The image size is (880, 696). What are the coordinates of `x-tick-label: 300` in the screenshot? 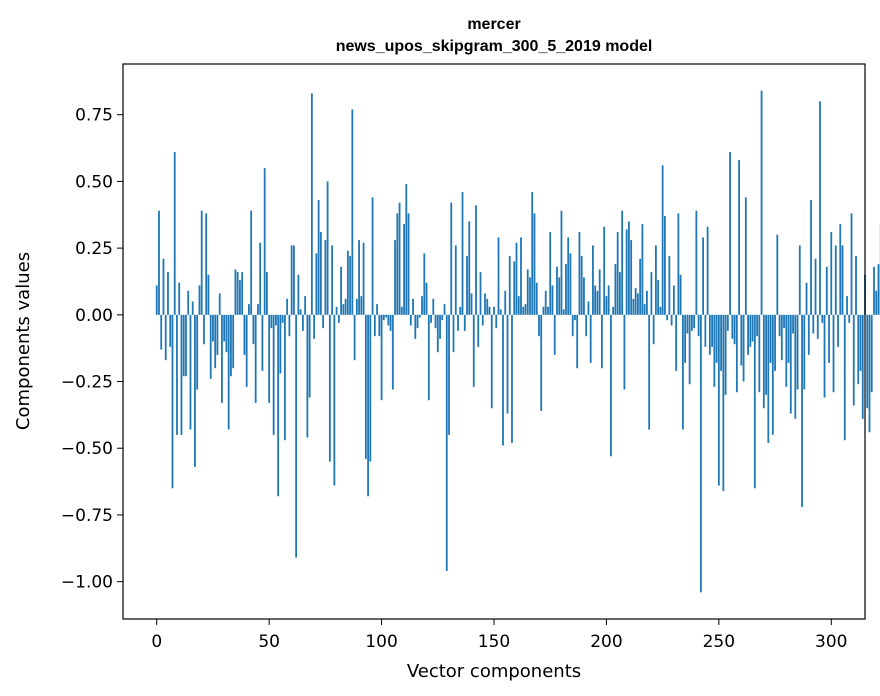 It's located at (831, 642).